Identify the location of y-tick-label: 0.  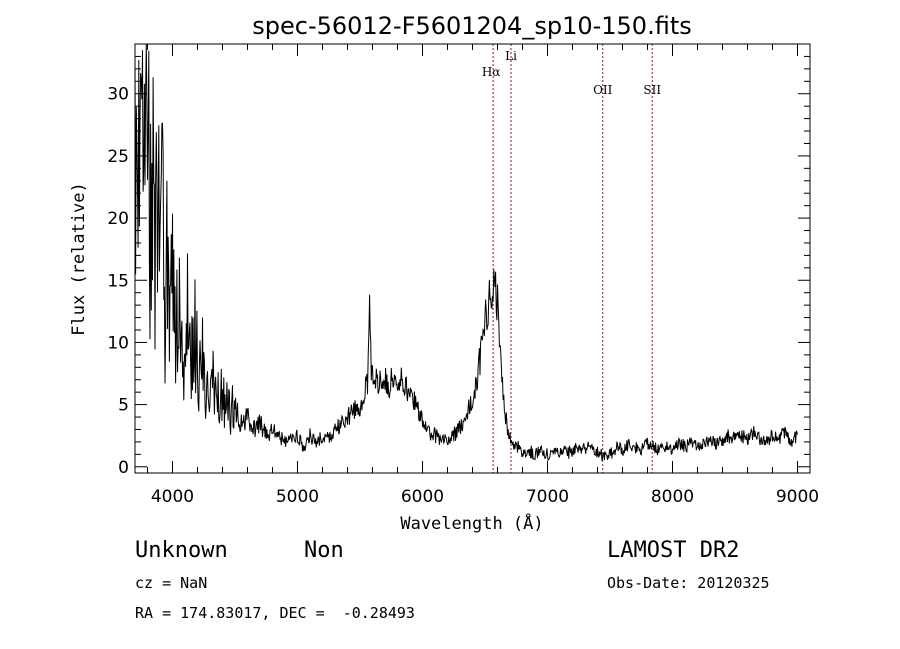
(123, 468).